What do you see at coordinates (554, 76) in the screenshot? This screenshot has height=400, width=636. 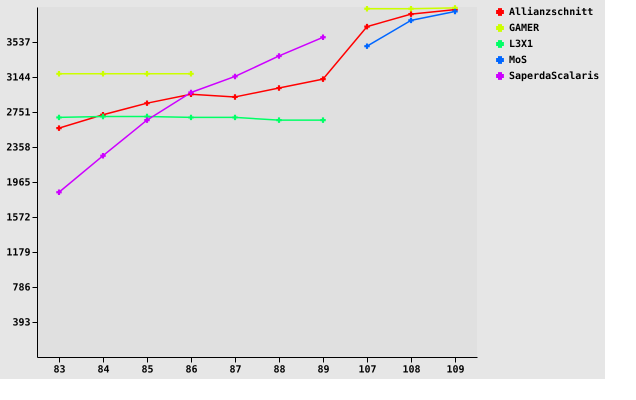 I see `legend-label: SaperdaScalaris` at bounding box center [554, 76].